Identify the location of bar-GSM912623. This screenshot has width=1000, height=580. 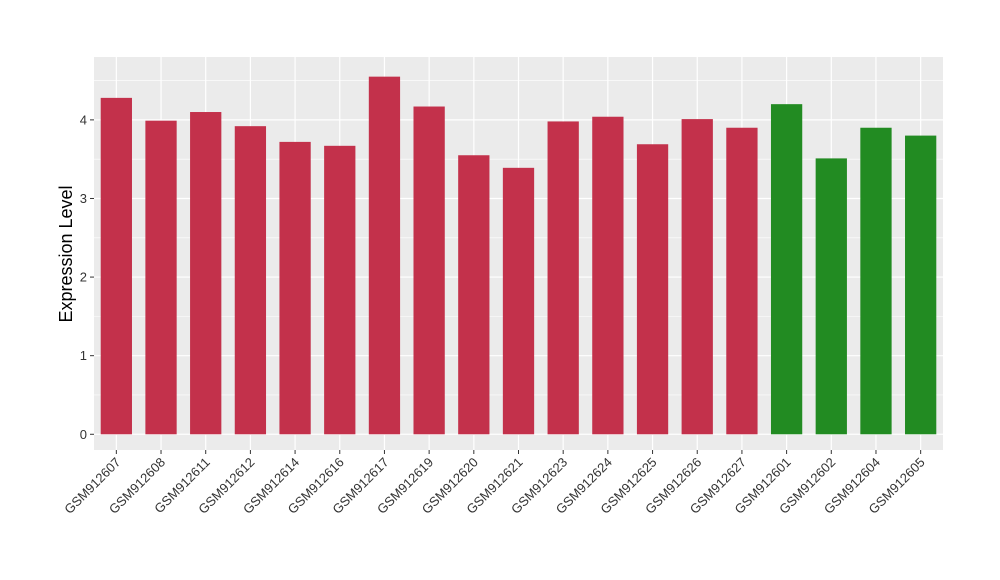
(563, 278).